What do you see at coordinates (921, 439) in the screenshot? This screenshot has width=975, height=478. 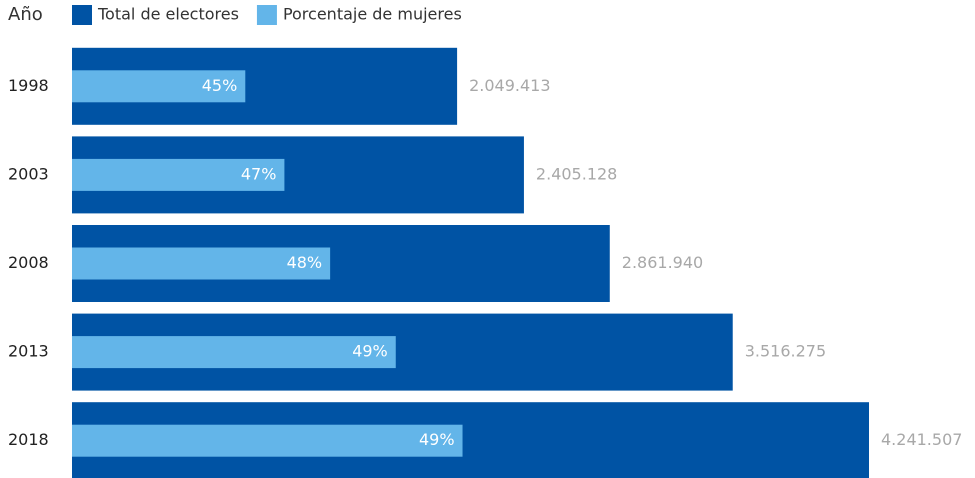 I see `data-label: 4.241.507` at bounding box center [921, 439].